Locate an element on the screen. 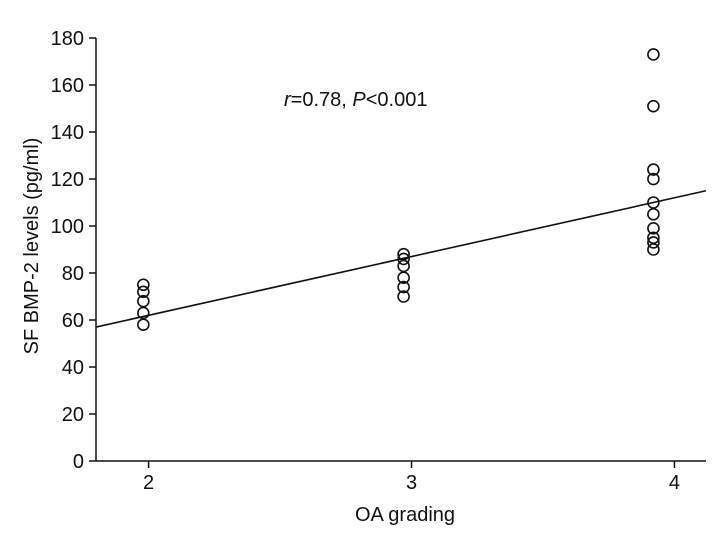  p-symbol: P is located at coordinates (359, 100).